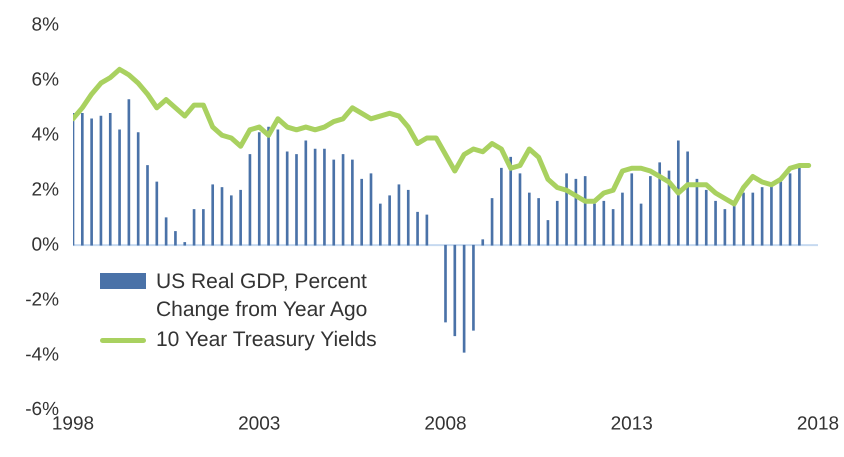 Image resolution: width=844 pixels, height=457 pixels. Describe the element at coordinates (445, 424) in the screenshot. I see `x-tick-label: 2008` at that location.